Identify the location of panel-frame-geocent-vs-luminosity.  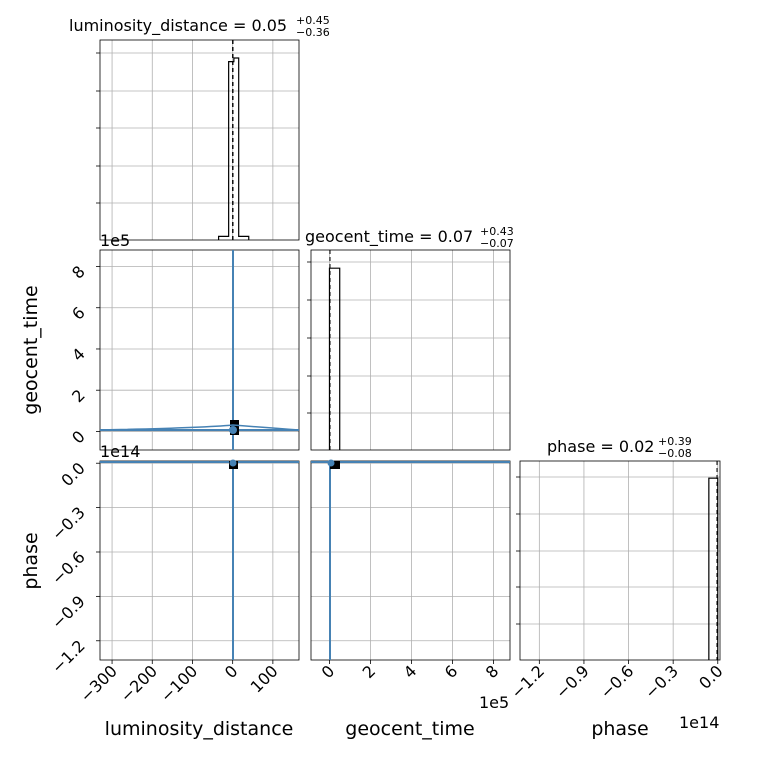
(199, 350).